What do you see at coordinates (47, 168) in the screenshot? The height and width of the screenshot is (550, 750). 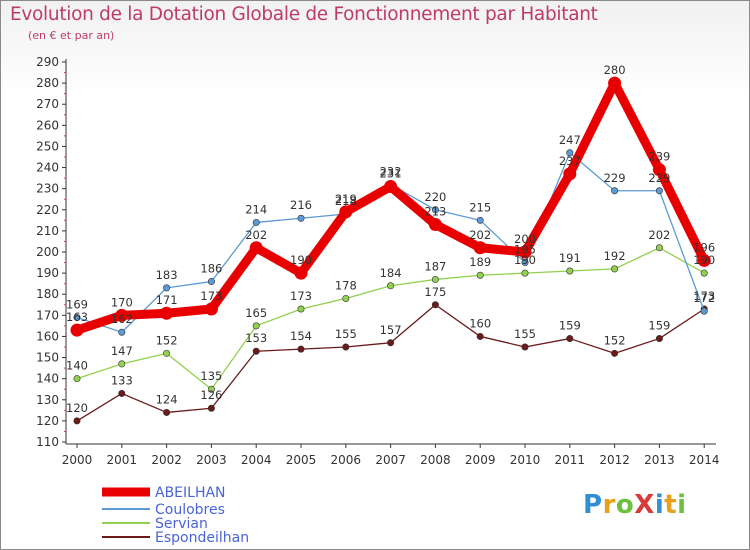 I see `y-tick-label: 240` at bounding box center [47, 168].